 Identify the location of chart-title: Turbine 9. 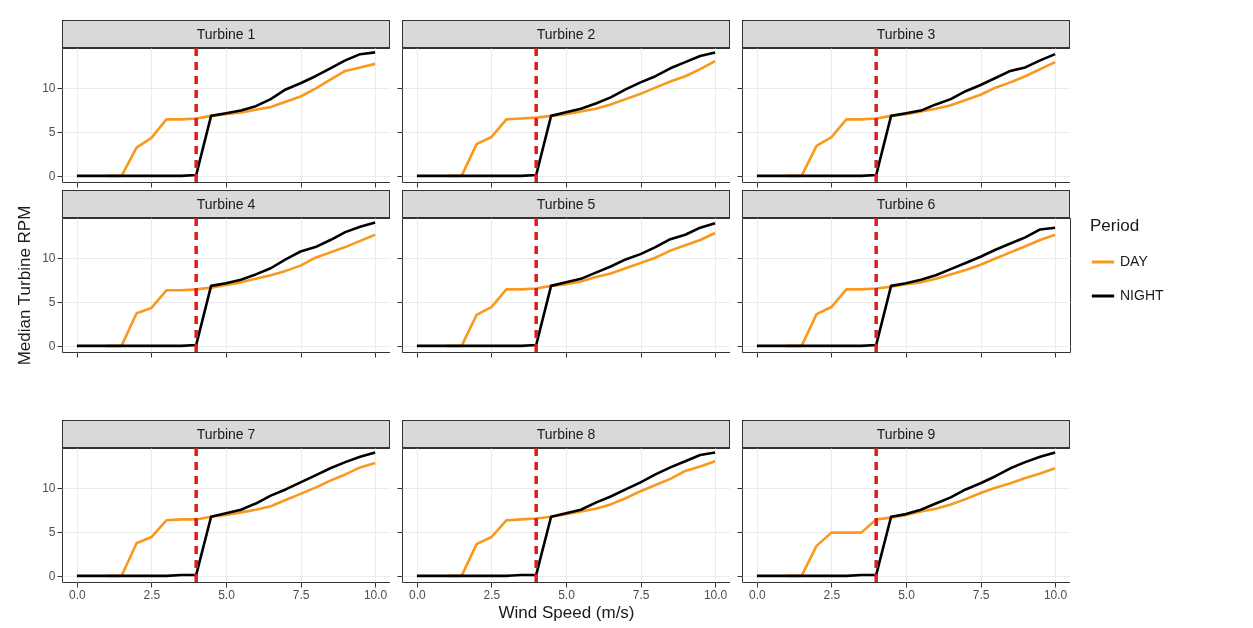
(906, 434).